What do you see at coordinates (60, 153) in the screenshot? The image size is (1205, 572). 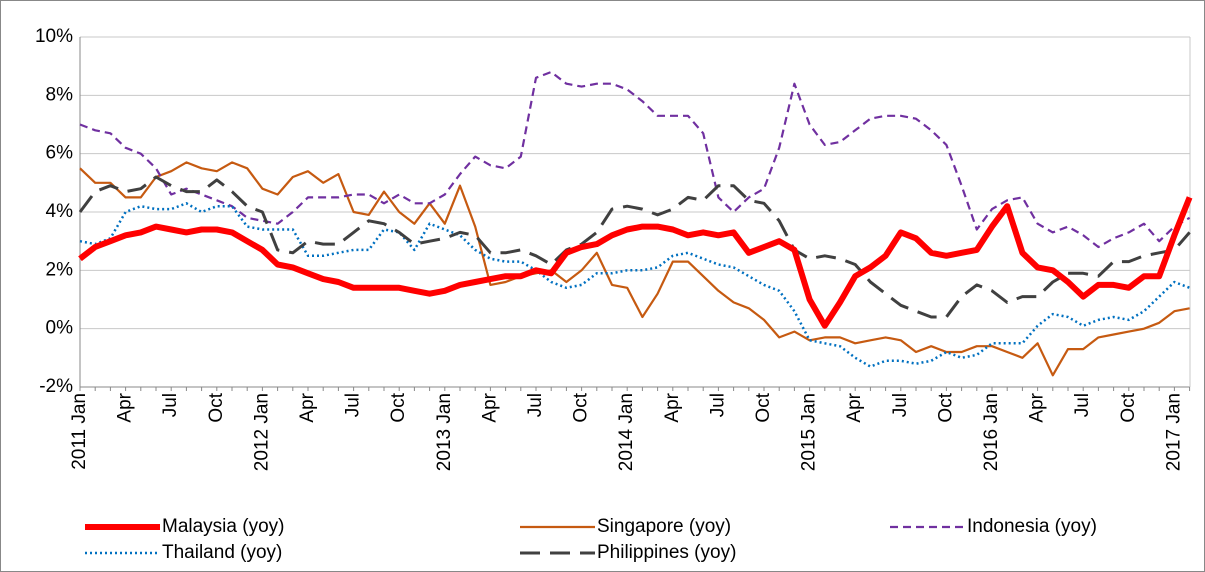 I see `y-tick-label: 6%` at bounding box center [60, 153].